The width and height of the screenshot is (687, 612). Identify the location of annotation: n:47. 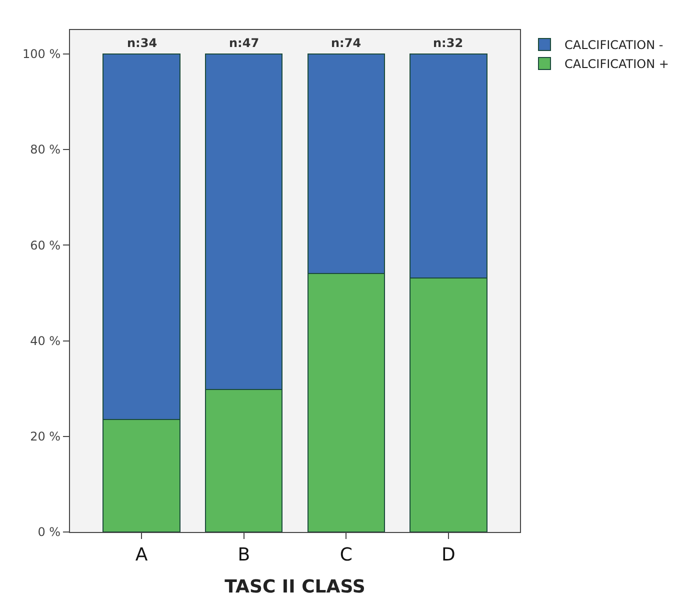
(244, 43).